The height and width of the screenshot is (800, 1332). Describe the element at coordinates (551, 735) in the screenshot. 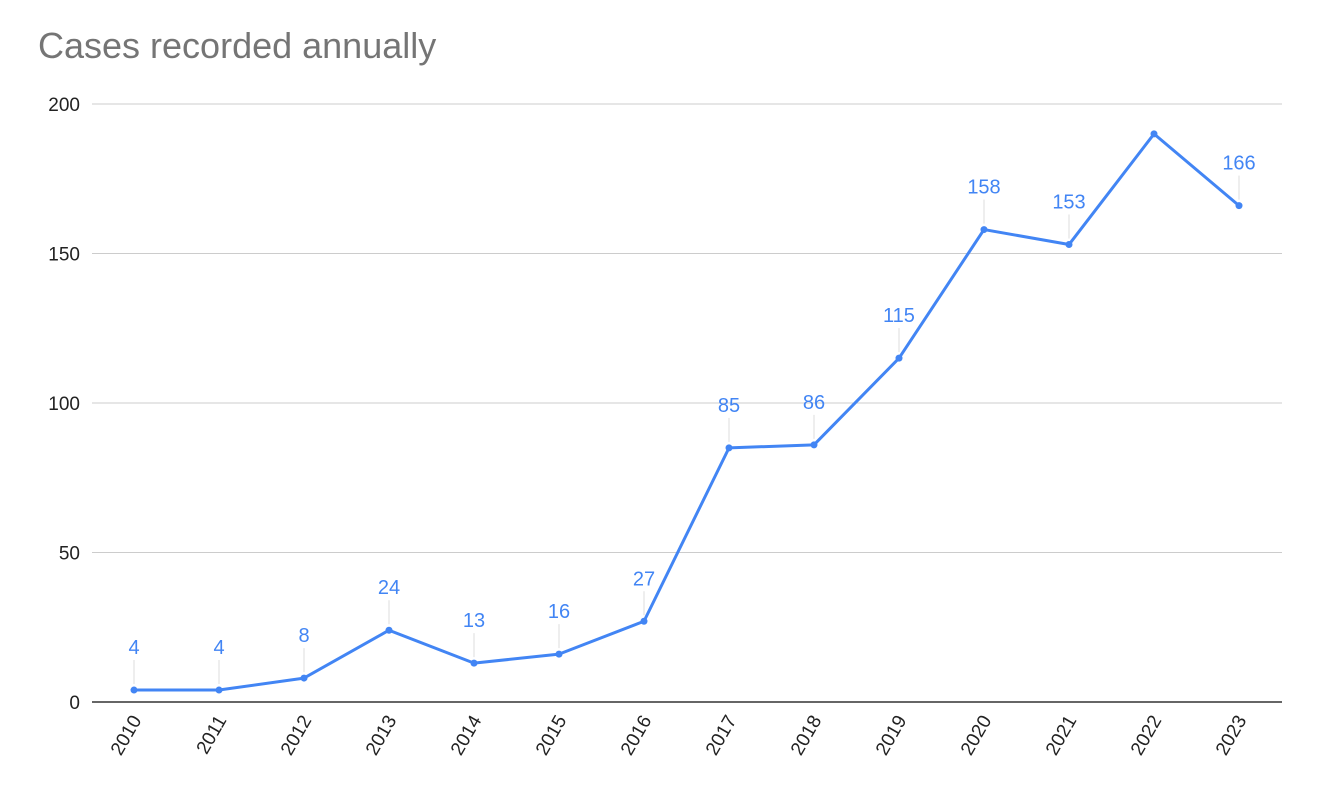

I see `x-tick-label: 2015` at that location.